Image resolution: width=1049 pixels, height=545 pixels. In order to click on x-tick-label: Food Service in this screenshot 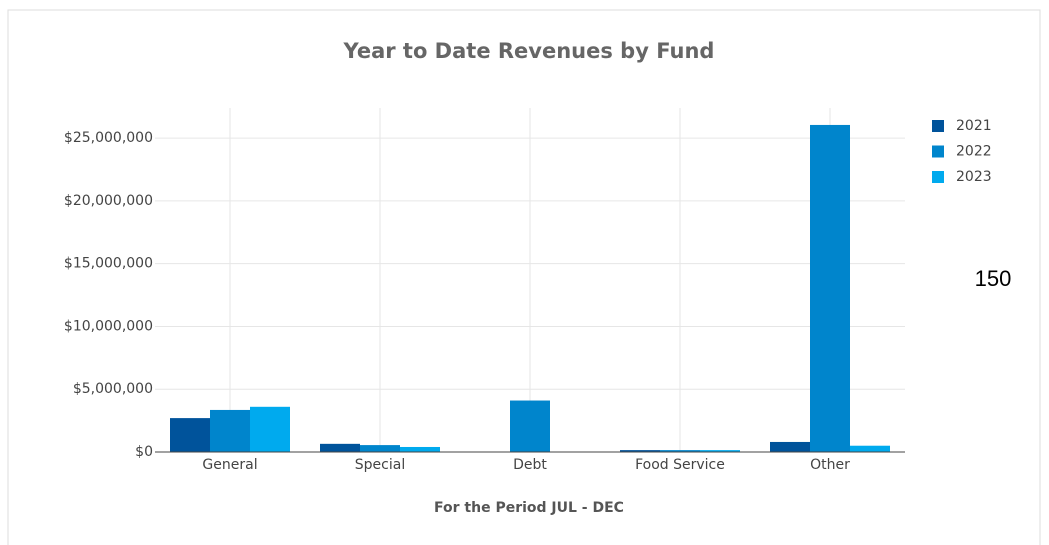, I will do `click(680, 465)`.